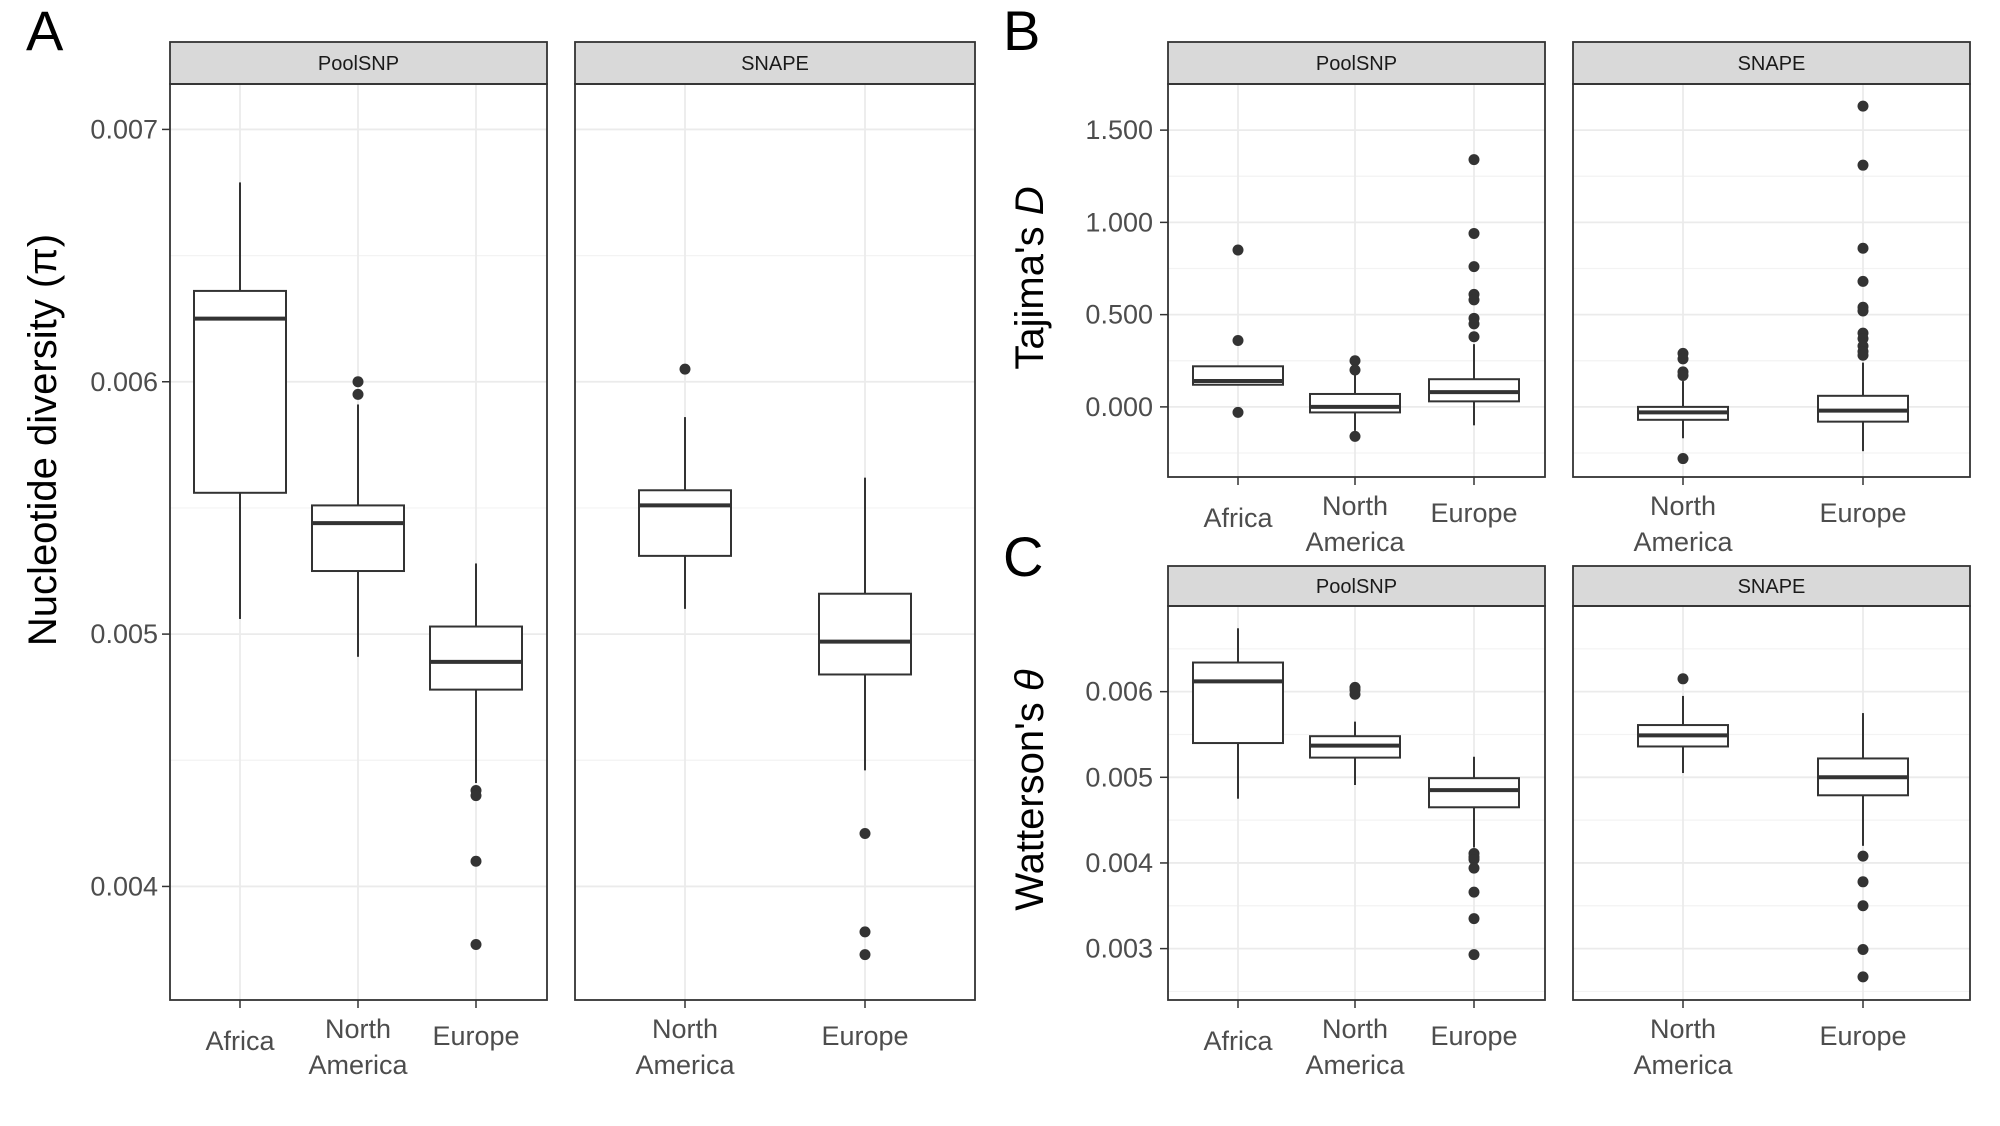 The width and height of the screenshot is (2000, 1126). Describe the element at coordinates (1119, 692) in the screenshot. I see `y-tick-label-c-3: 0.006` at that location.